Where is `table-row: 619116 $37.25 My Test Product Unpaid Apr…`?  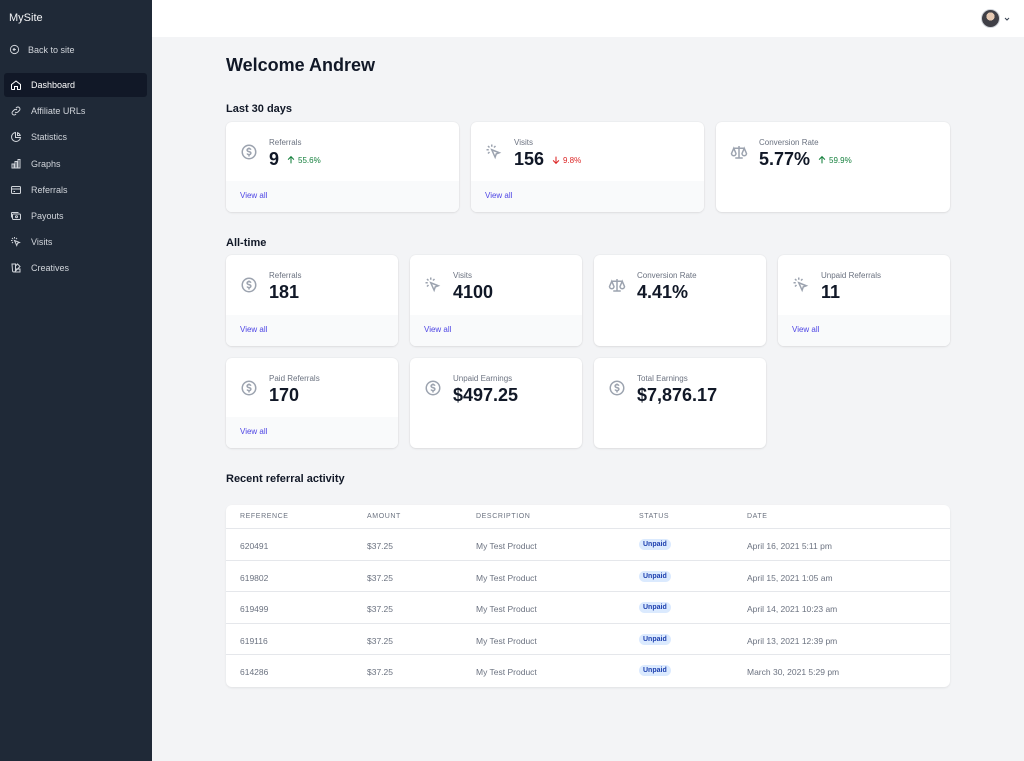
table-row: 619116 $37.25 My Test Product Unpaid Apr… is located at coordinates (588, 639).